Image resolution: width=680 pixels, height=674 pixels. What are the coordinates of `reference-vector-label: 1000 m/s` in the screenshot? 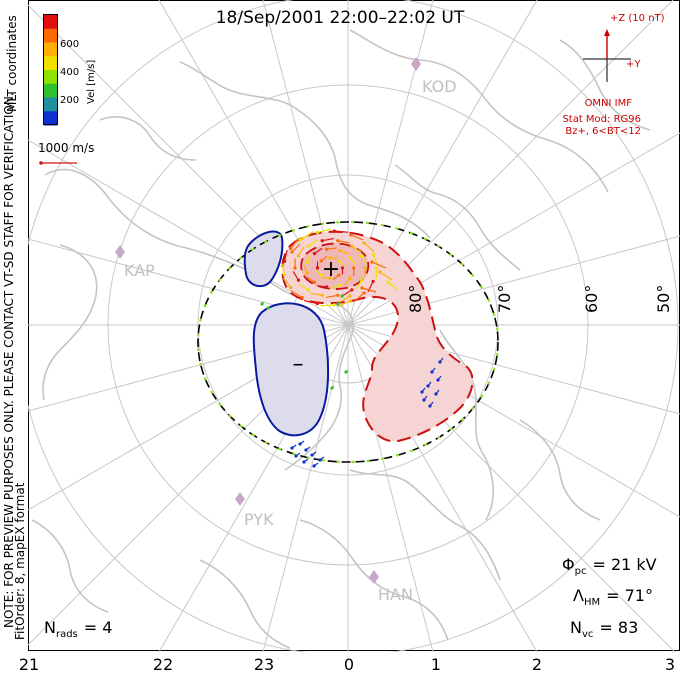 It's located at (66, 148).